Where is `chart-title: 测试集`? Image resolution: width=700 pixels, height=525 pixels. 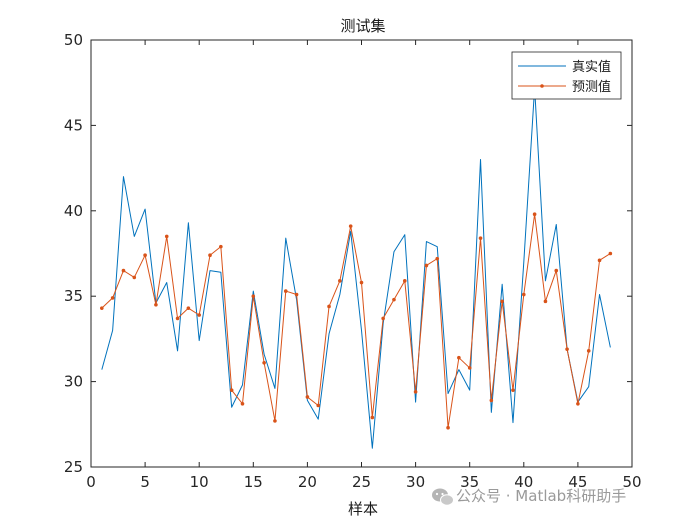 chart-title: 测试集 is located at coordinates (362, 26).